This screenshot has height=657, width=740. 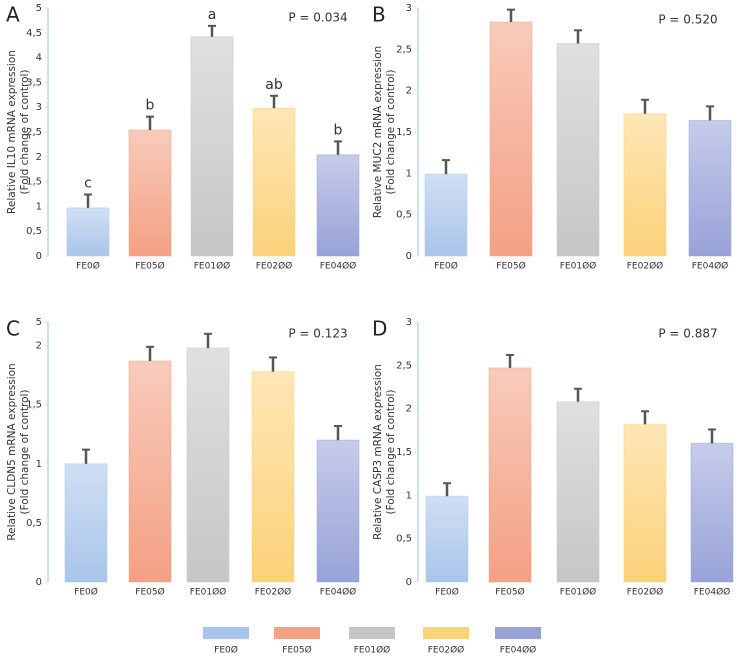 What do you see at coordinates (39, 58) in the screenshot?
I see `y-tick-label: 4` at bounding box center [39, 58].